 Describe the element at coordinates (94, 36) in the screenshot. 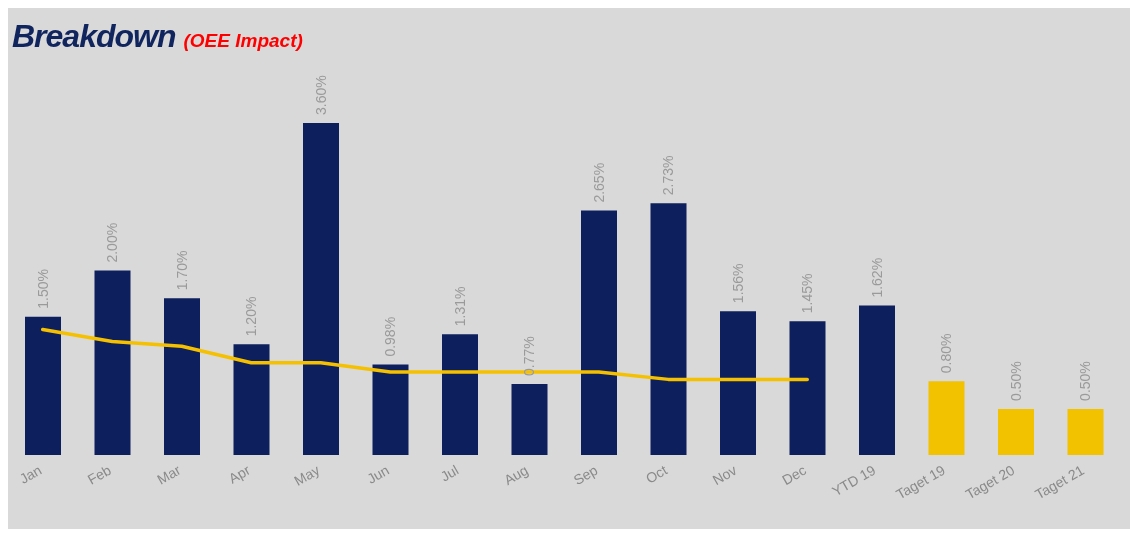

I see `chart-title: Breakdown` at that location.